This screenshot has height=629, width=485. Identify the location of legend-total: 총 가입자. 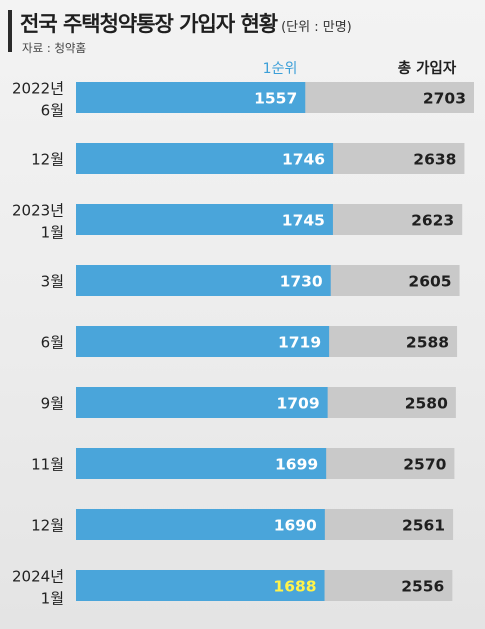
(427, 69).